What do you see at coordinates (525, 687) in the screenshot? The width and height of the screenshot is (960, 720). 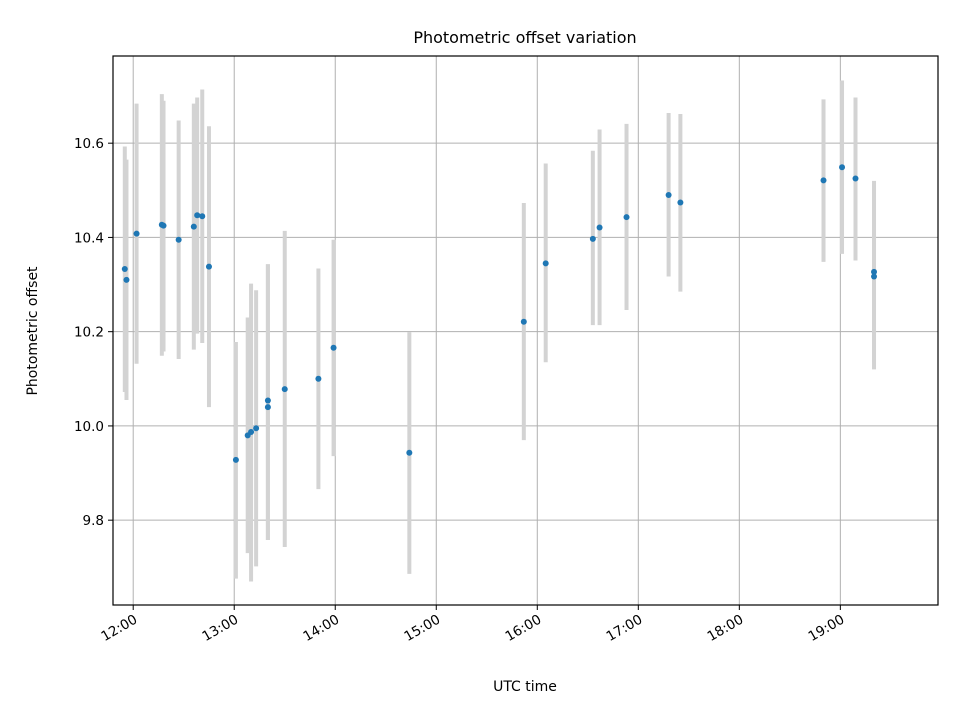 I see `x-axis-label: UTC time` at bounding box center [525, 687].